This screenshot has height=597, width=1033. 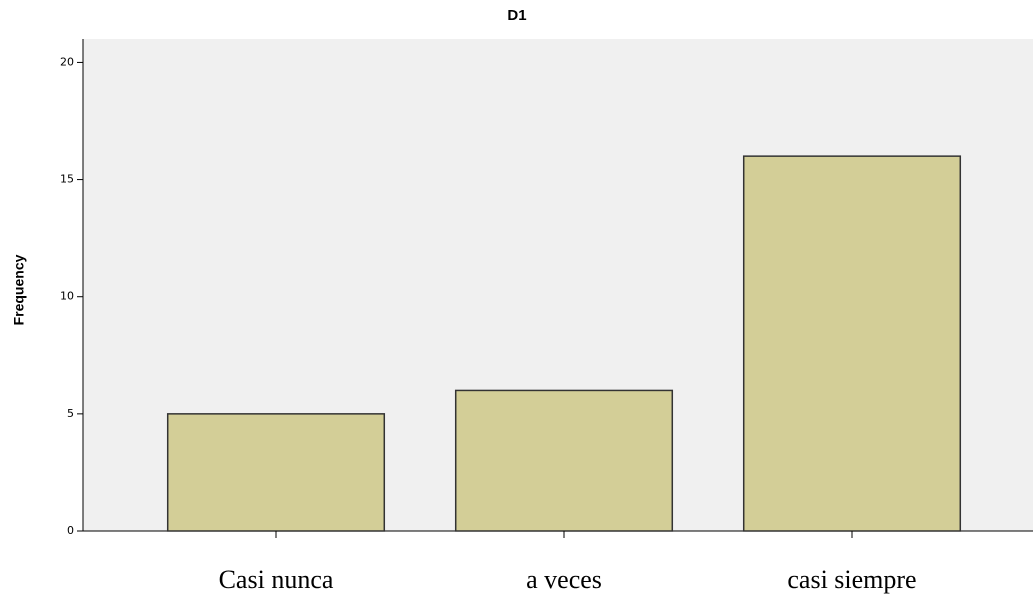 I want to click on chart-title: D1, so click(x=516, y=15).